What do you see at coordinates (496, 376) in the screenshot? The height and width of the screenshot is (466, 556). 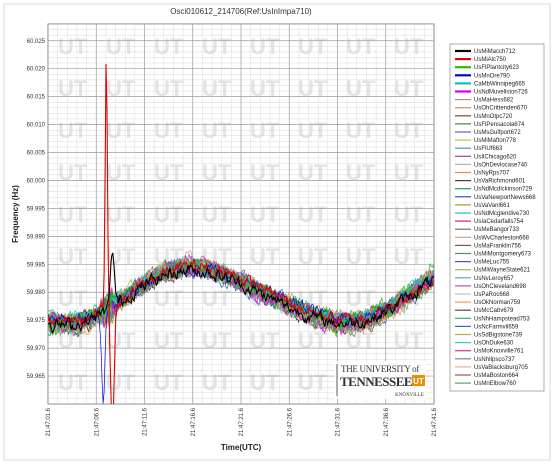 I see `legend-entry: UsMaBoston664` at bounding box center [496, 376].